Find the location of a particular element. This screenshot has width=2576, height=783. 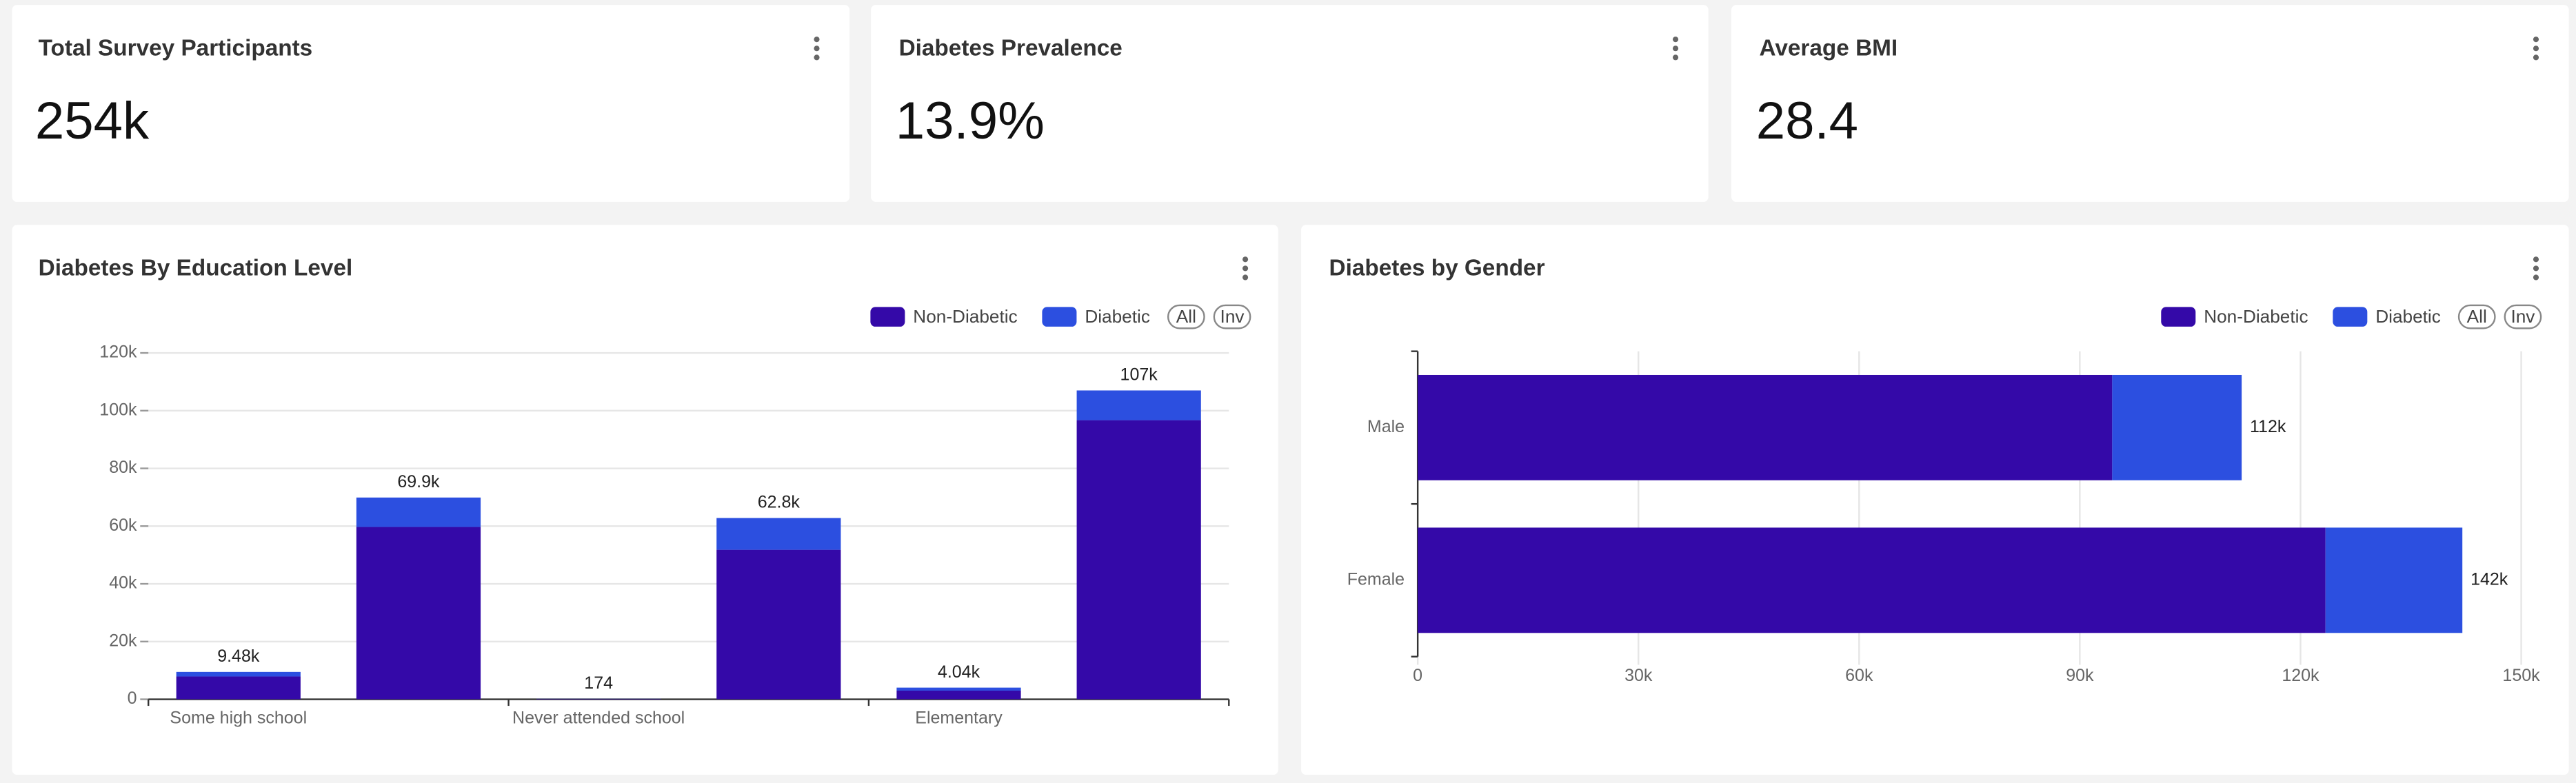

chart-title: Diabetes by Gender is located at coordinates (1437, 268).